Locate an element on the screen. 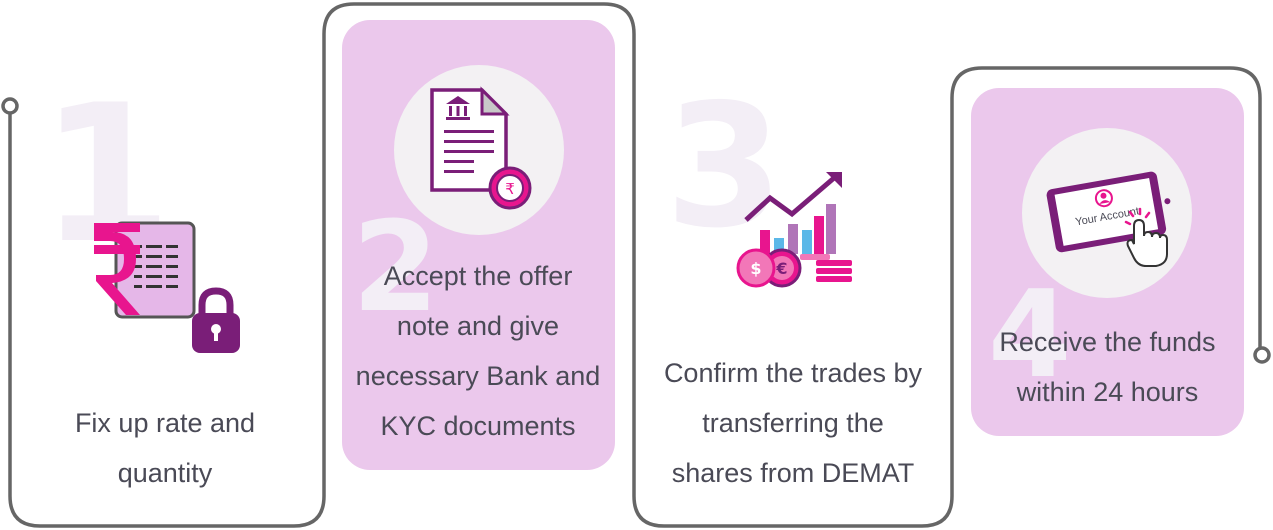 The height and width of the screenshot is (530, 1273). step-4-number: 4 is located at coordinates (1030, 335).